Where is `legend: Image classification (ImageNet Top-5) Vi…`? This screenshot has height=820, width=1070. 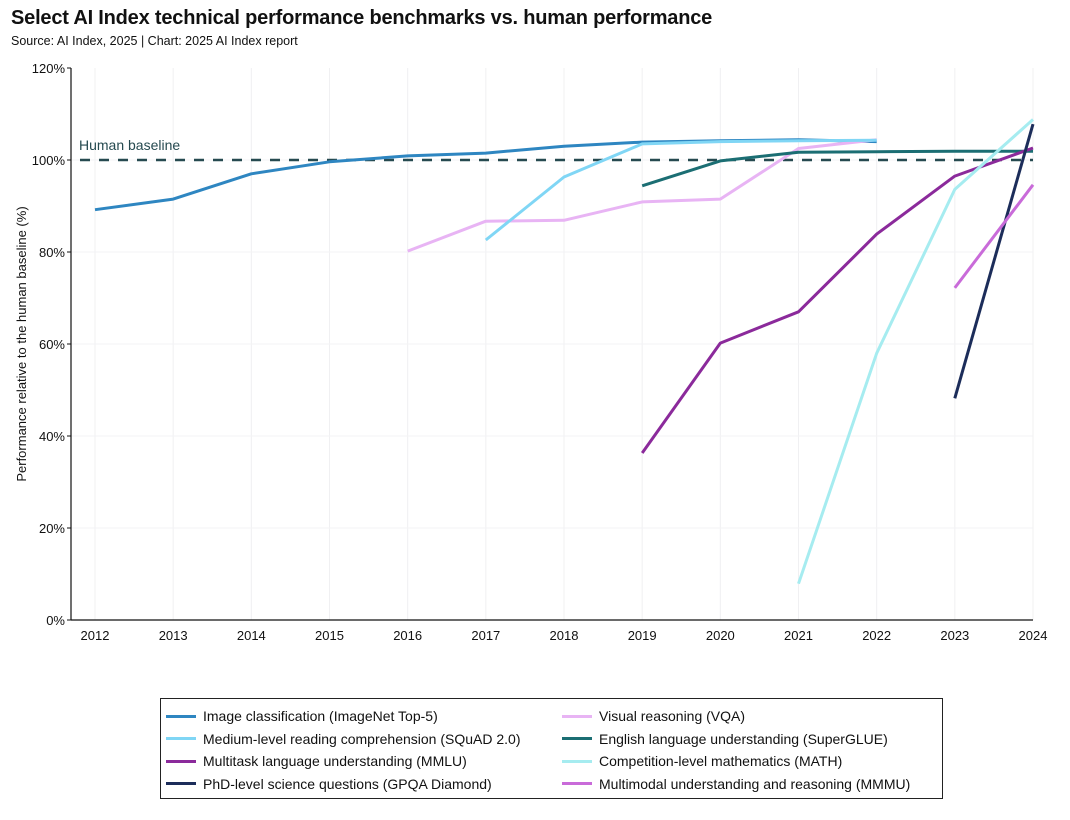
legend: Image classification (ImageNet Top-5) Vi… is located at coordinates (551, 748).